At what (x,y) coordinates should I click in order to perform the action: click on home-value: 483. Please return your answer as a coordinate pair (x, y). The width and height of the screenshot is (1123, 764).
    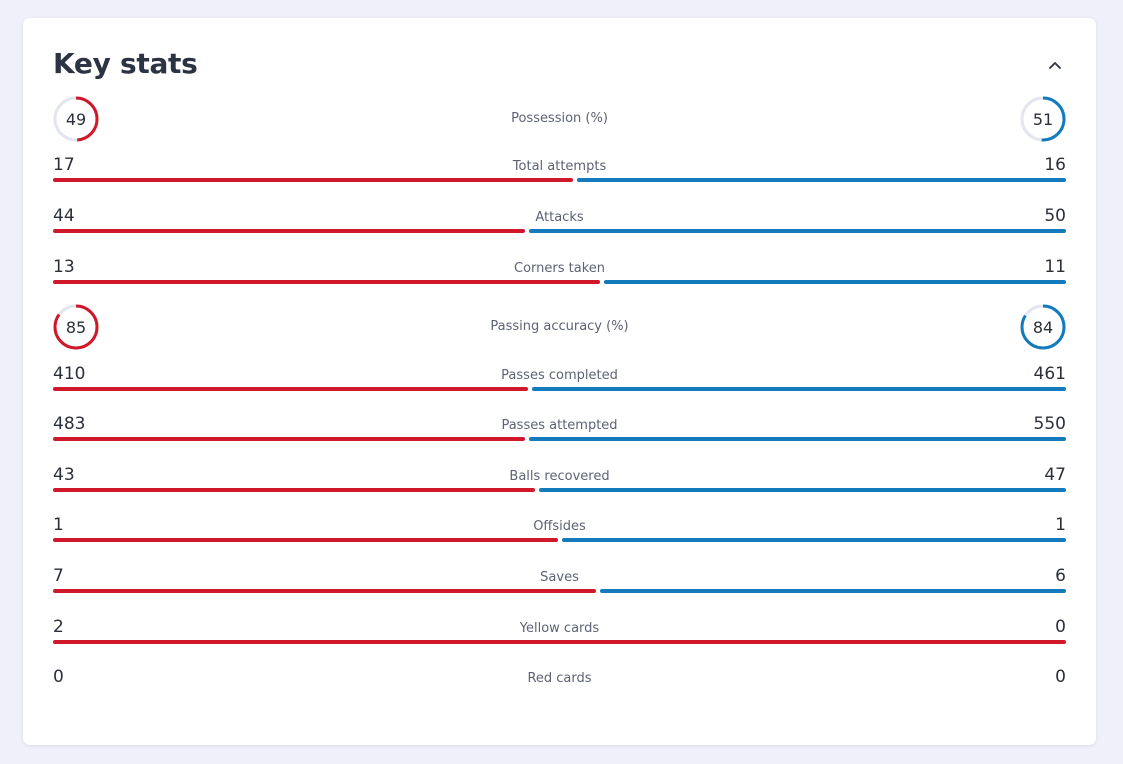
    Looking at the image, I should click on (69, 424).